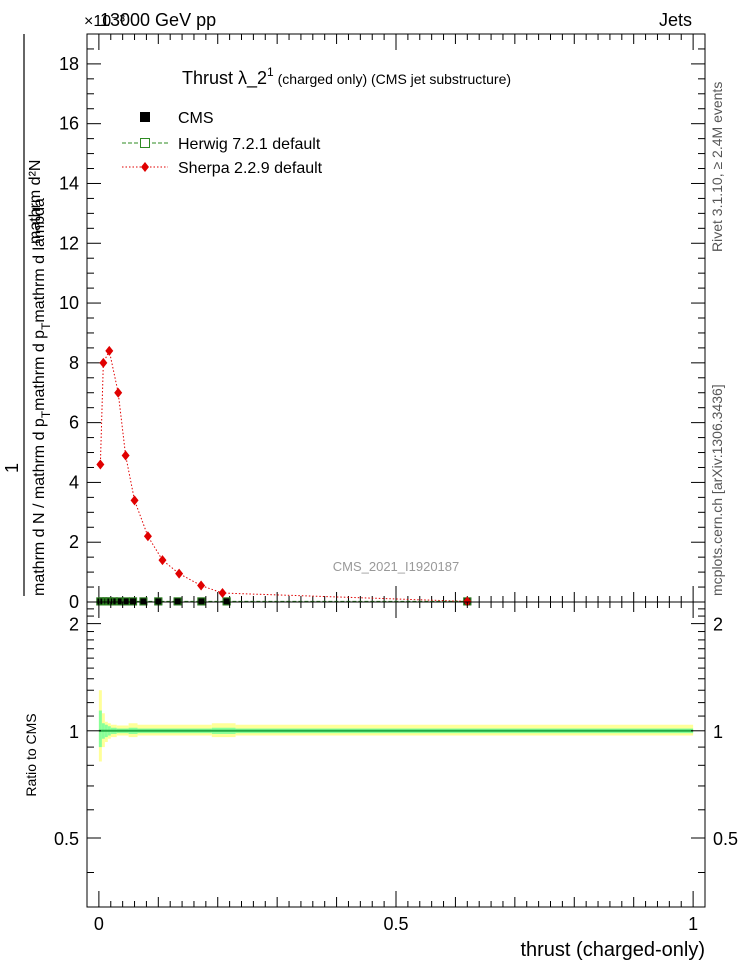  I want to click on ratio-y-tick-label: 1, so click(74, 732).